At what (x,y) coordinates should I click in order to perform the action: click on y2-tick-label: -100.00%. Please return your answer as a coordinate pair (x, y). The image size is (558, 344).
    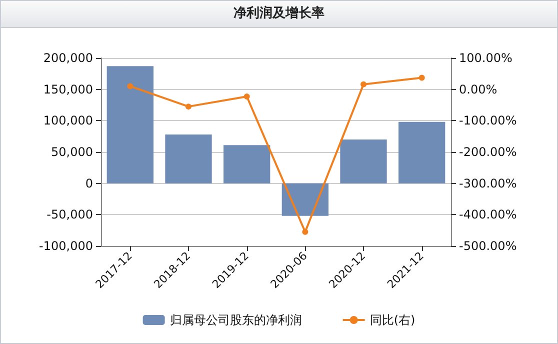
    Looking at the image, I should click on (488, 121).